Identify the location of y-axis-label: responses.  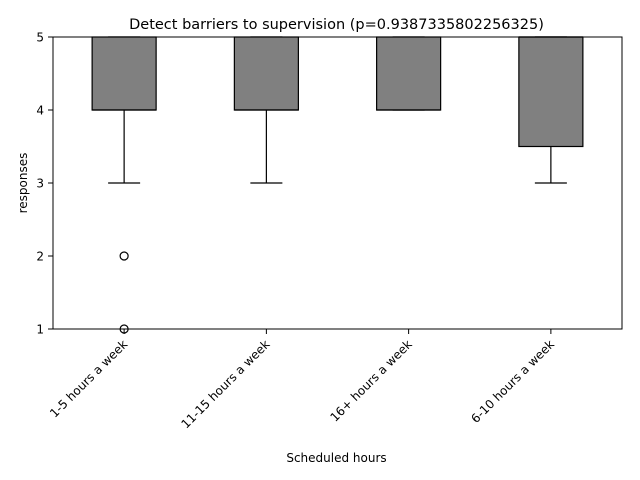
(23, 183).